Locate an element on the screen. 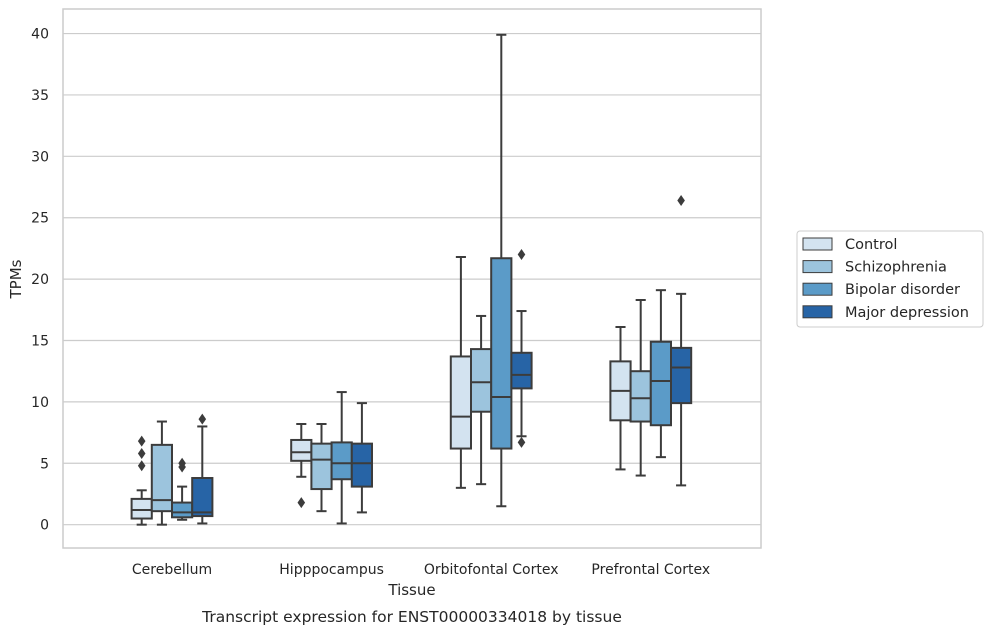  y-axis-label: TPMs is located at coordinates (16, 279).